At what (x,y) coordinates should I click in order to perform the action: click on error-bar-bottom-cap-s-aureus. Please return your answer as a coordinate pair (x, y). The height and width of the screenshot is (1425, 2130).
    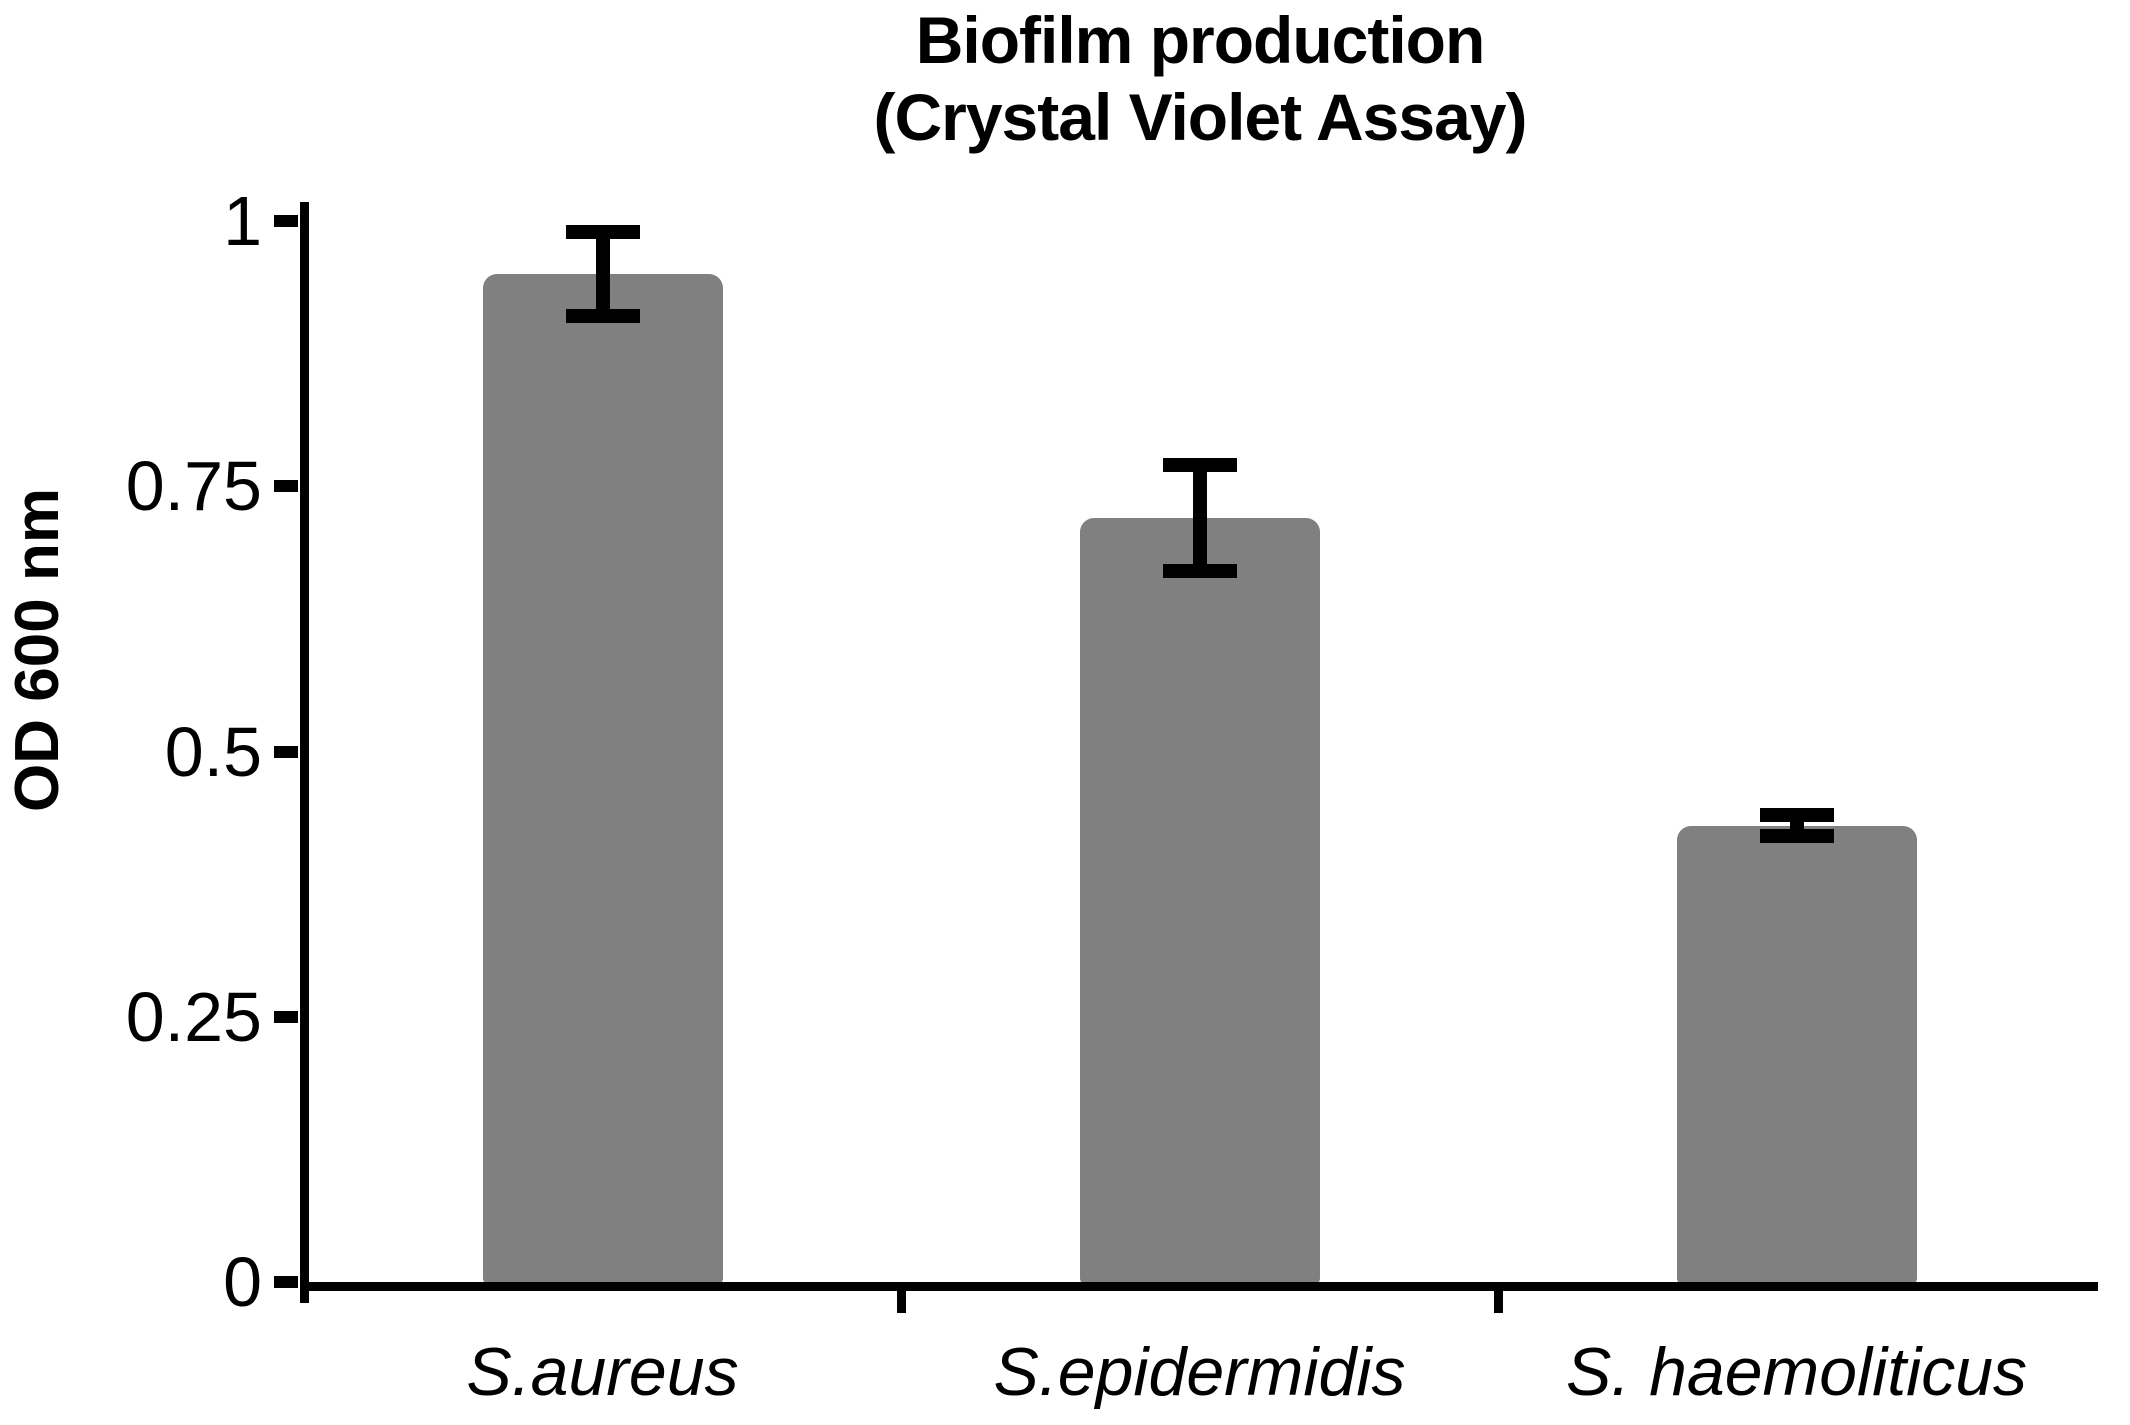
    Looking at the image, I should click on (602, 316).